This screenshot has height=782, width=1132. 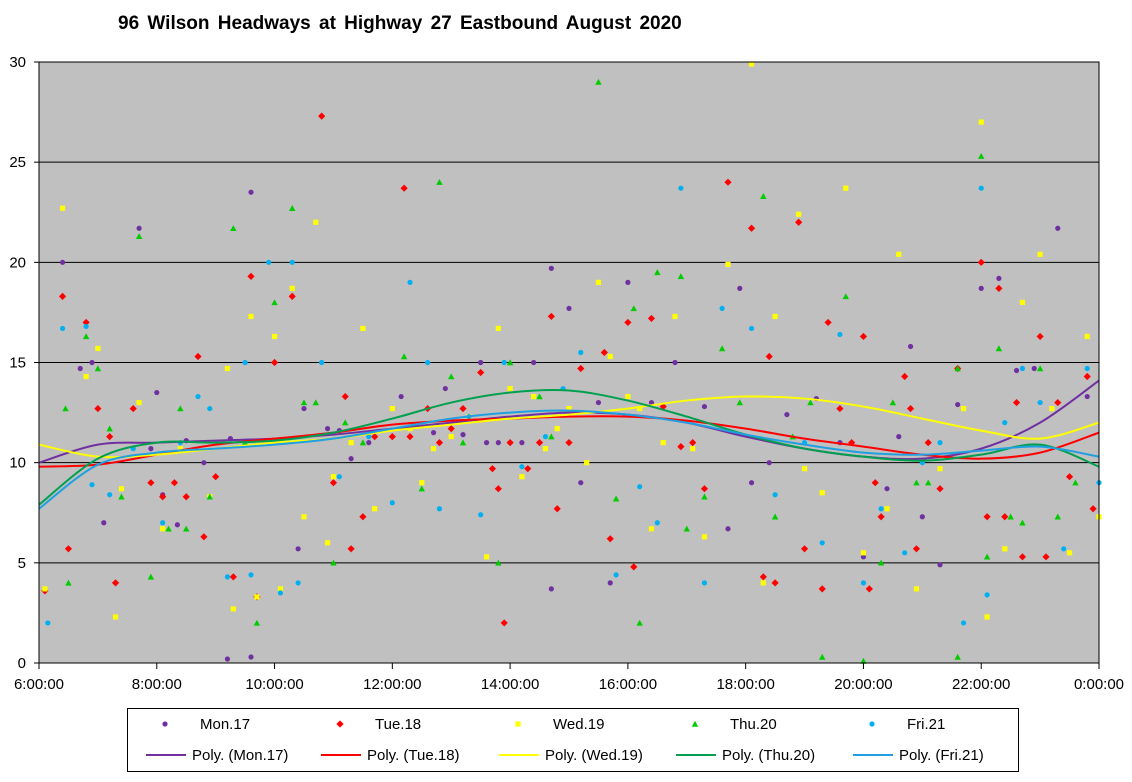 I want to click on legend-item: Poly. (Wed.19), so click(x=571, y=755).